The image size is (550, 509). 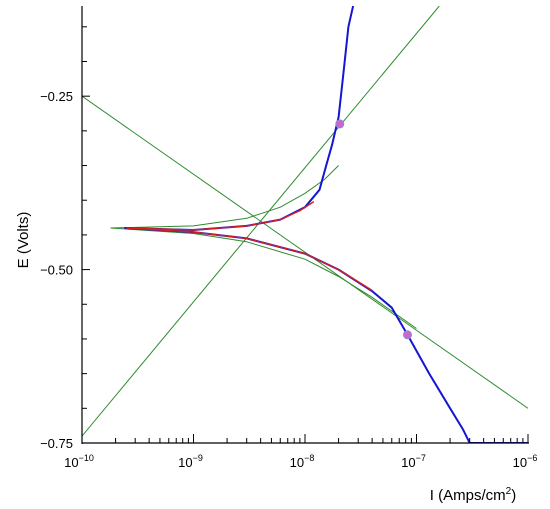 I want to click on x-axis-title: I (Amps/cm2), so click(x=473, y=495).